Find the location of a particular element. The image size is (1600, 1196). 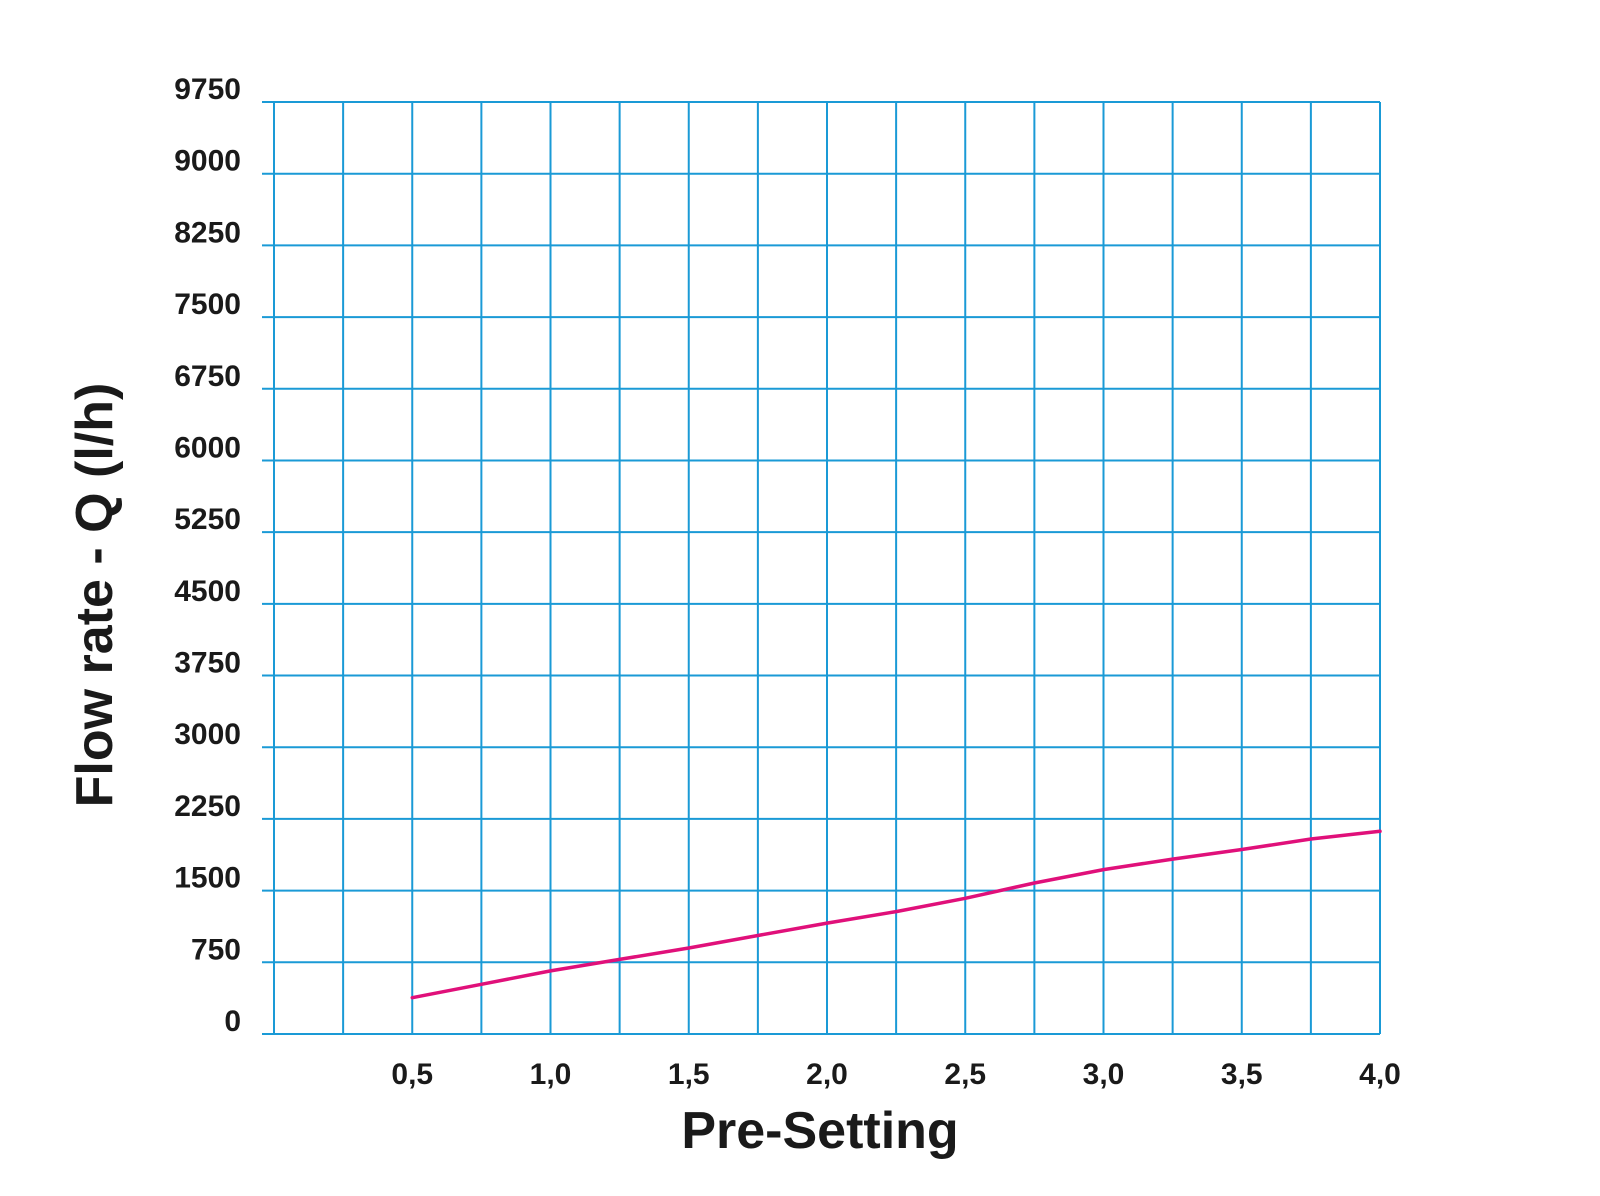

y-tick-label-2: 1500 is located at coordinates (207, 878).